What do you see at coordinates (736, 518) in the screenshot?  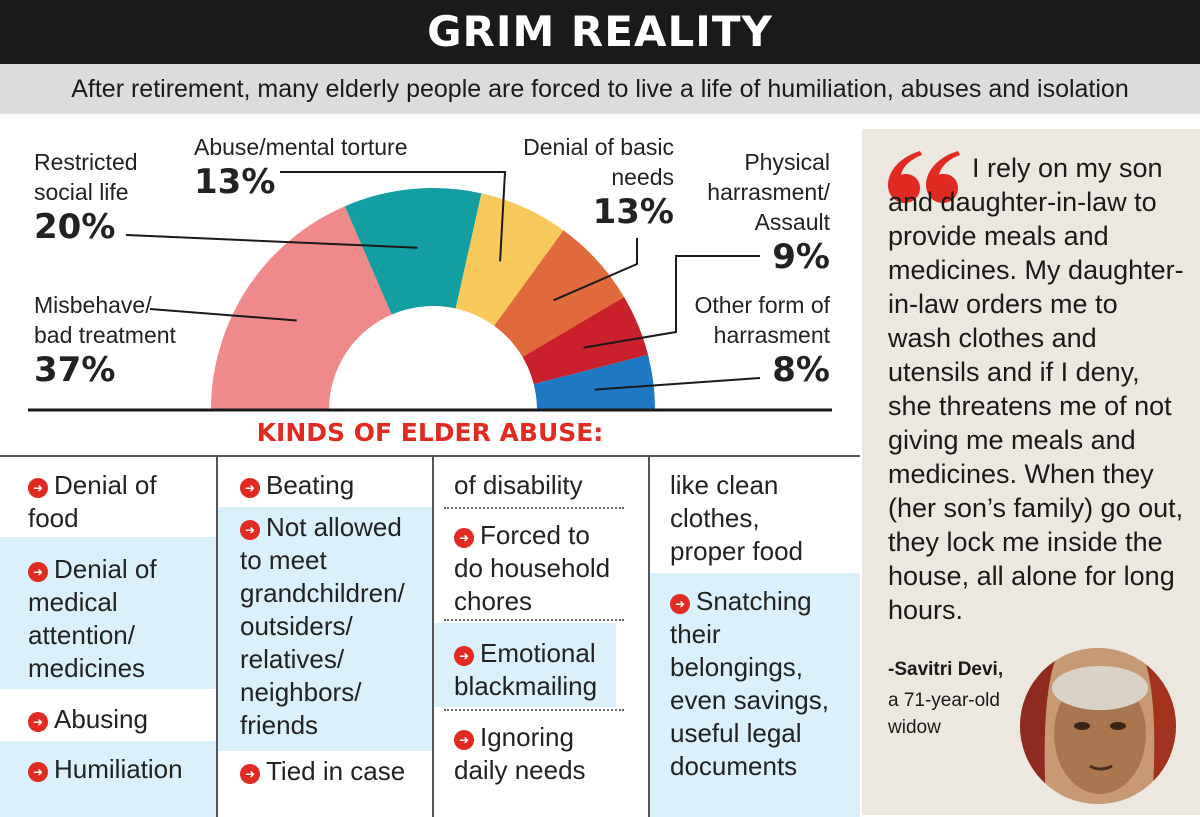 I see `abuse-item: like clean clothes, proper food` at bounding box center [736, 518].